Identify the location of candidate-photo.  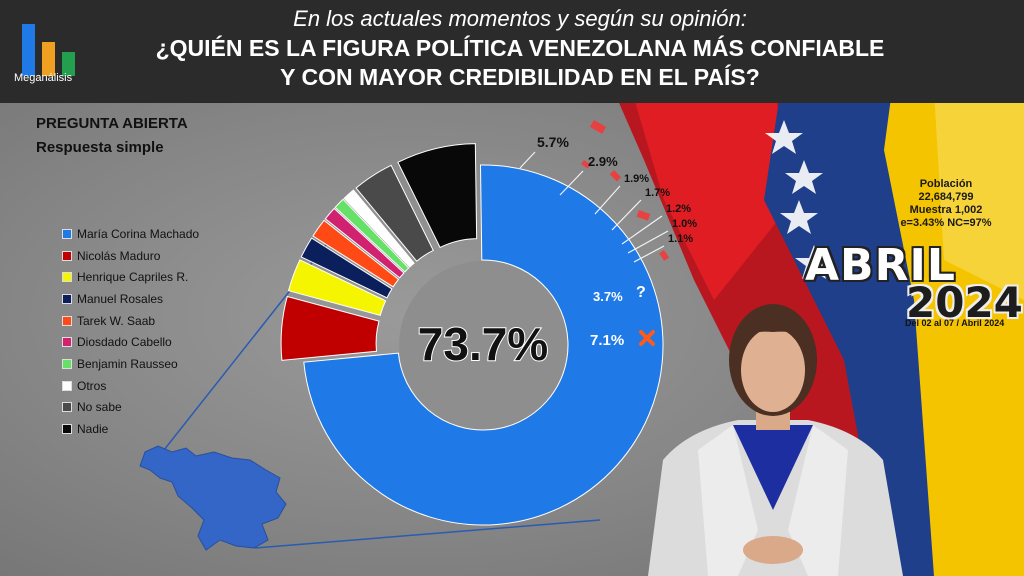
(775, 440).